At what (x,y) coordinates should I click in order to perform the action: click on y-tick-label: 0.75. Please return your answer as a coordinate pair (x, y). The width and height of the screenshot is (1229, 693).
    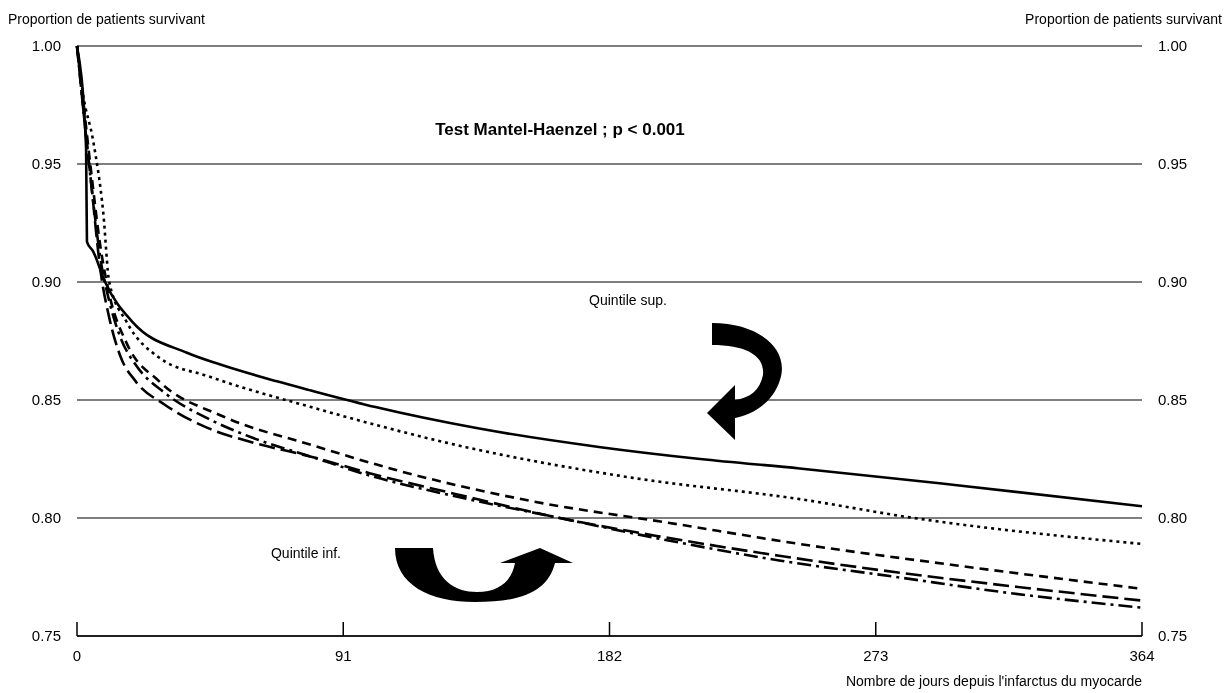
    Looking at the image, I should click on (46, 635).